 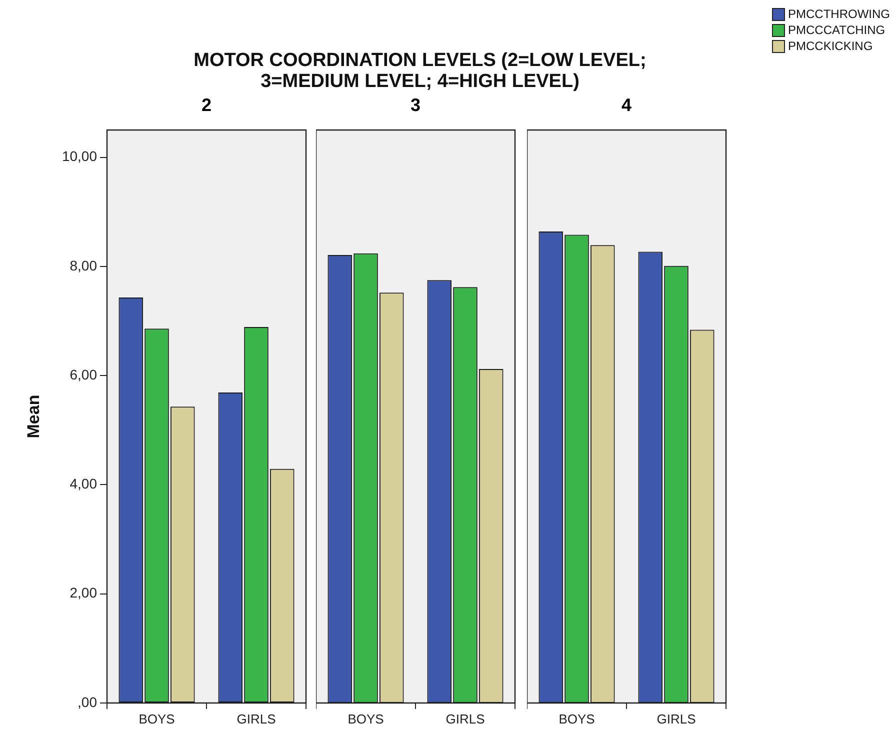 What do you see at coordinates (88, 702) in the screenshot?
I see `y-tick-label: ,00` at bounding box center [88, 702].